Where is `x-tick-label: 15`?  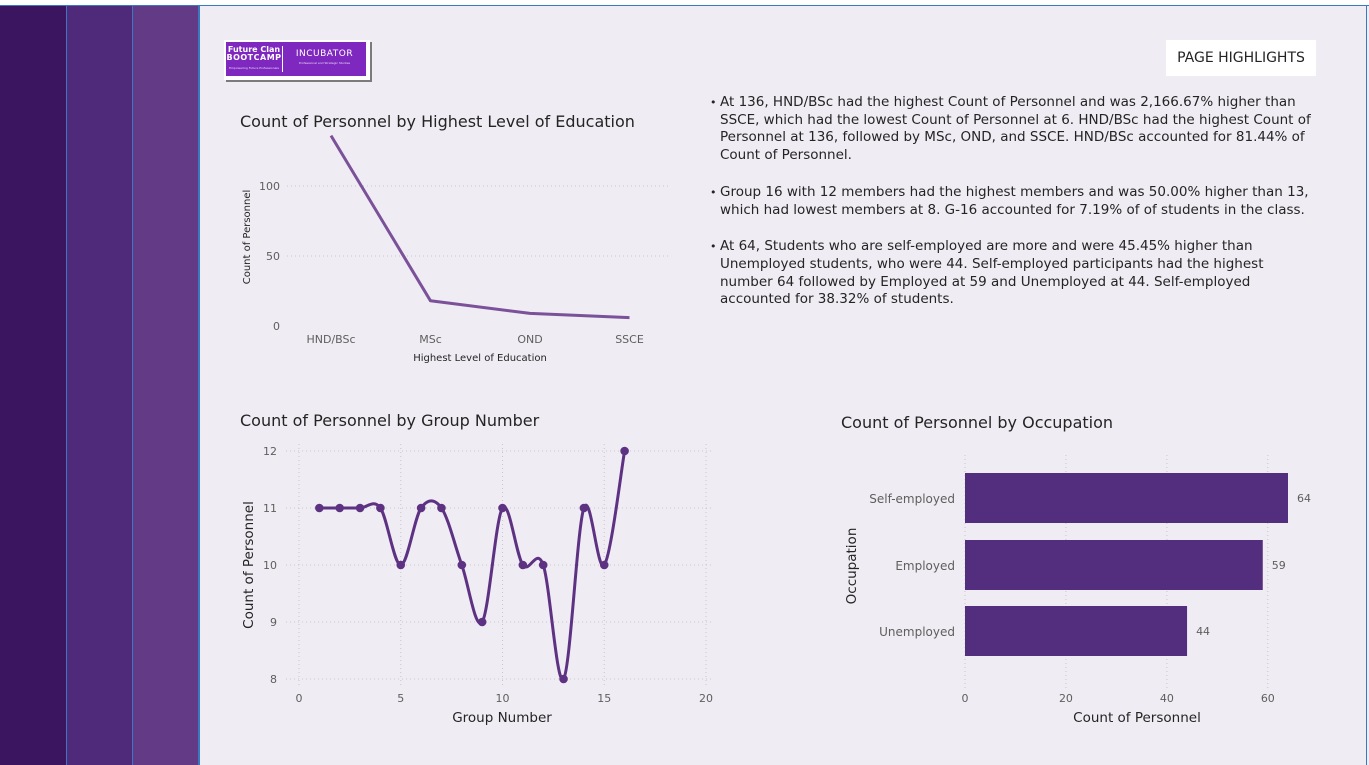 x-tick-label: 15 is located at coordinates (604, 698).